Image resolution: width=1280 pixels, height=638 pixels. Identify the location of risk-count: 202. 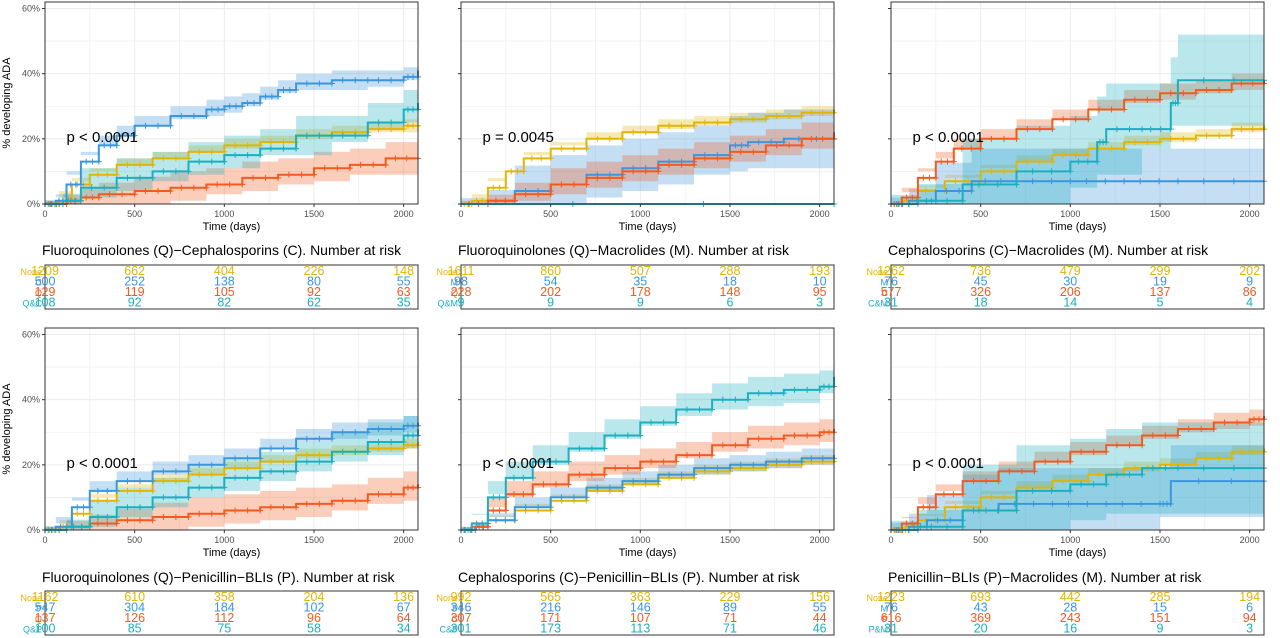
(1249, 271).